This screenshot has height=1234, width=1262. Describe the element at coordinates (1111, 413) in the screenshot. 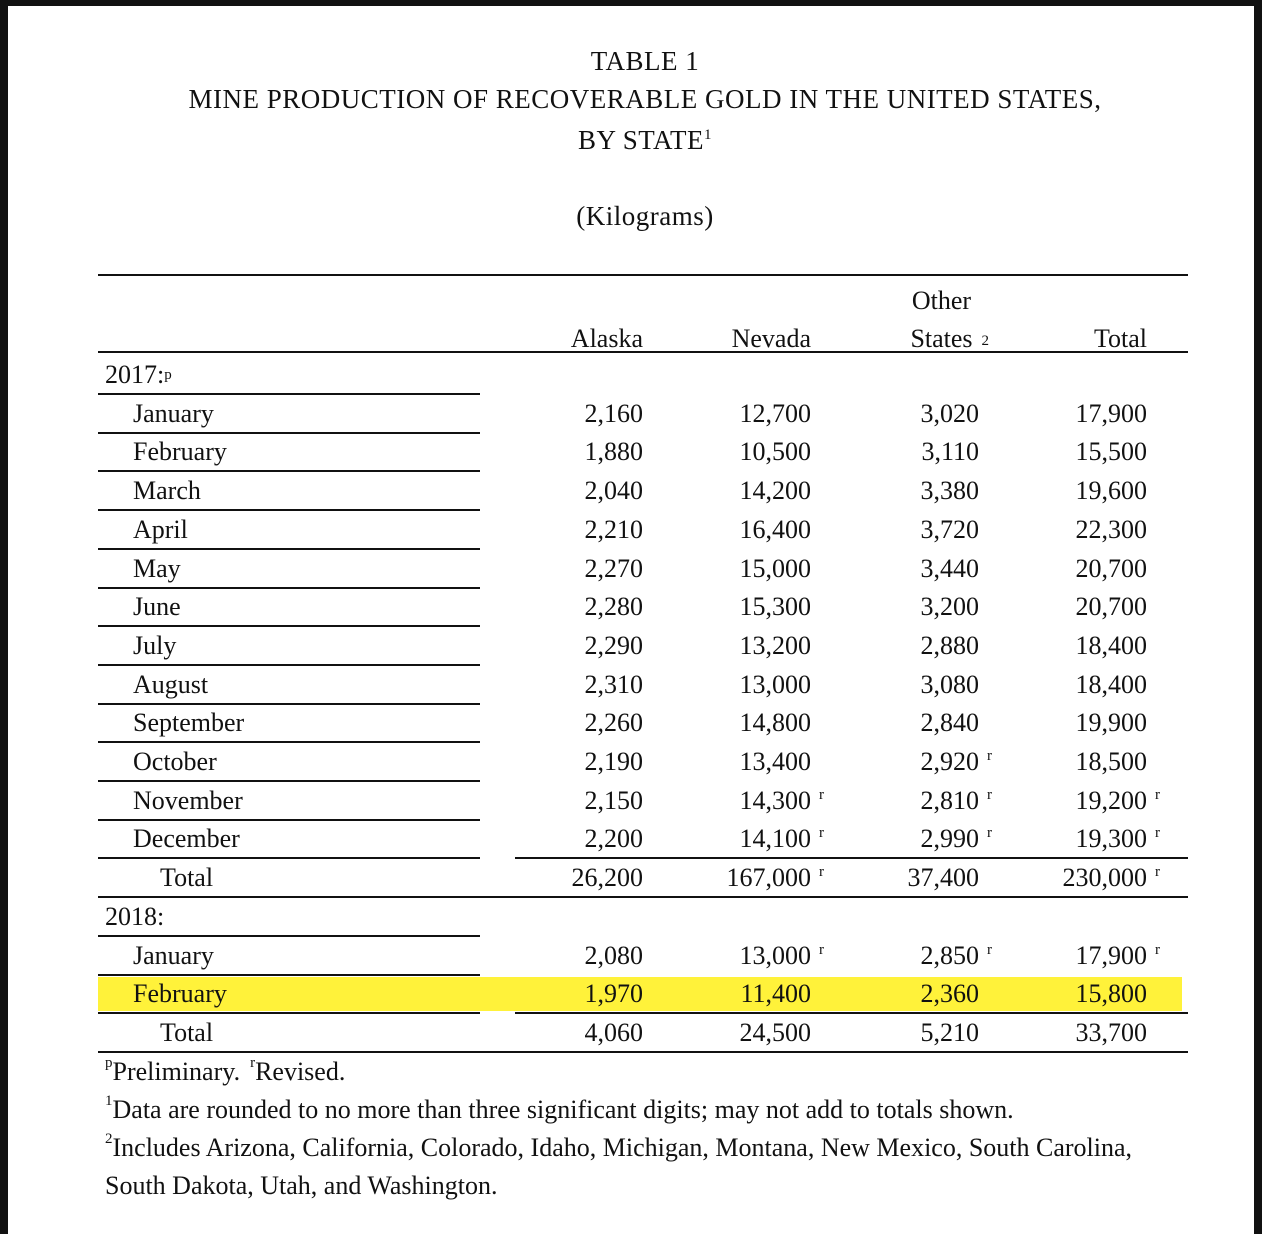

I see `cell: 17,900` at that location.